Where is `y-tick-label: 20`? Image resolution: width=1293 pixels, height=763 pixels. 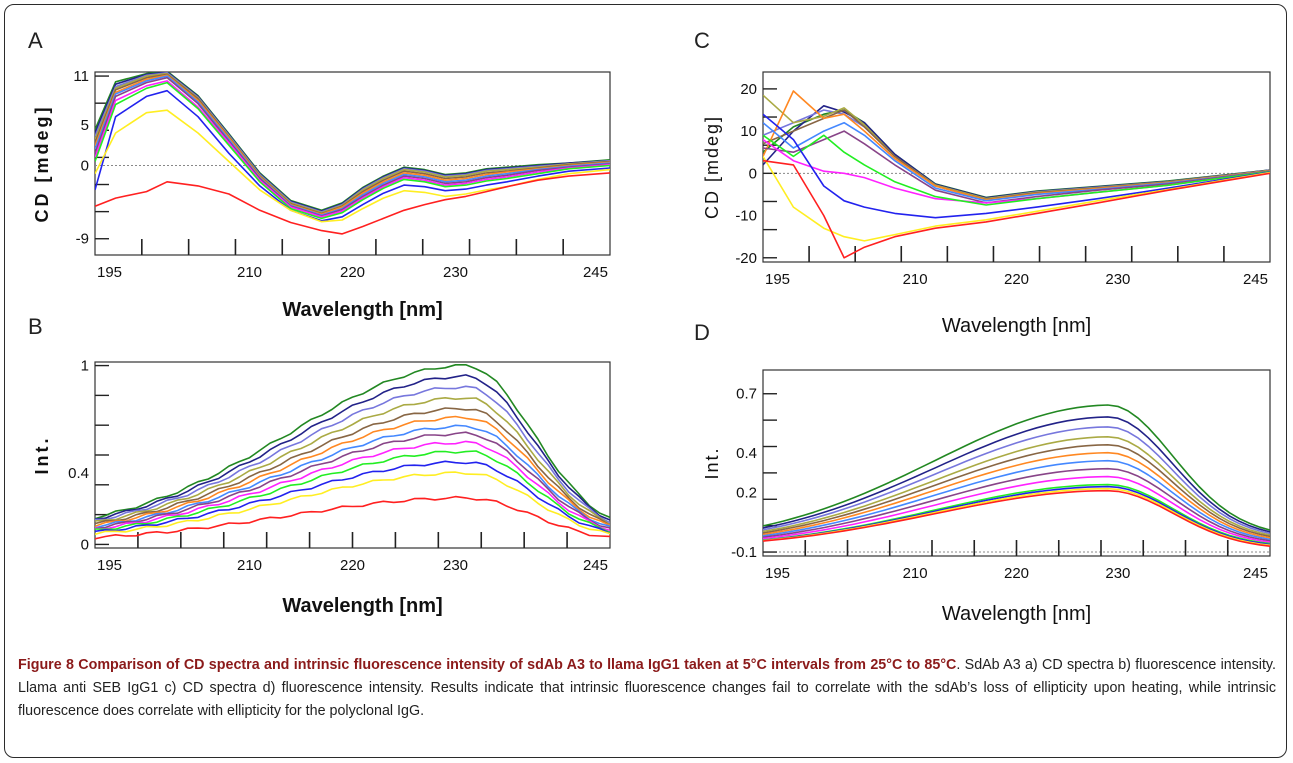
y-tick-label: 20 is located at coordinates (748, 89).